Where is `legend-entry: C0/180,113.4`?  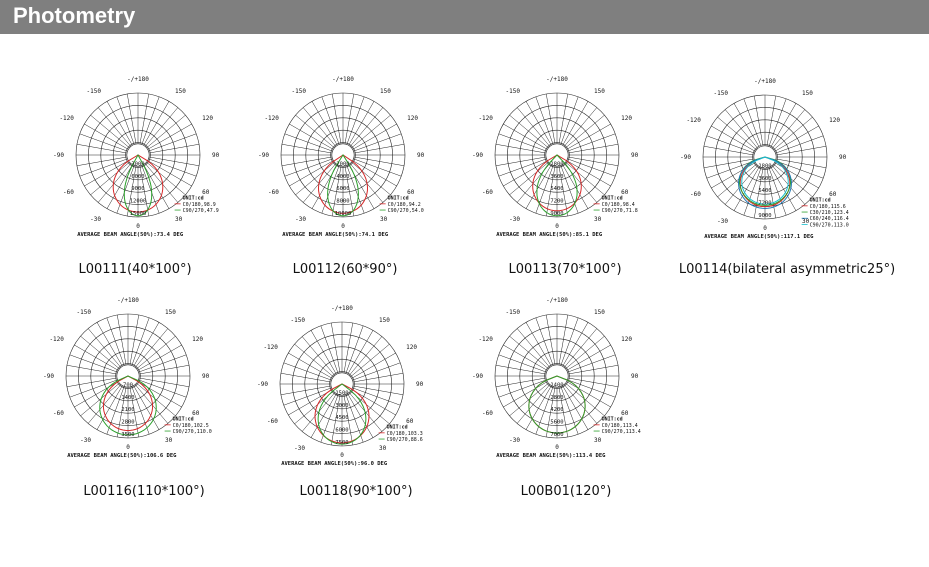
legend-entry: C0/180,113.4 is located at coordinates (620, 426).